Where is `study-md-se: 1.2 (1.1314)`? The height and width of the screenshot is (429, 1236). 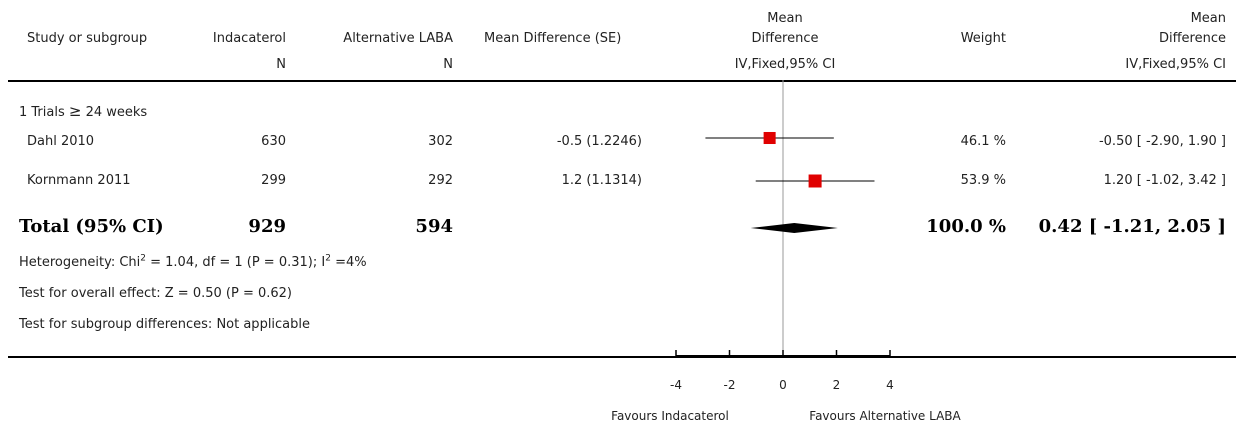
study-md-se: 1.2 (1.1314) is located at coordinates (601, 180).